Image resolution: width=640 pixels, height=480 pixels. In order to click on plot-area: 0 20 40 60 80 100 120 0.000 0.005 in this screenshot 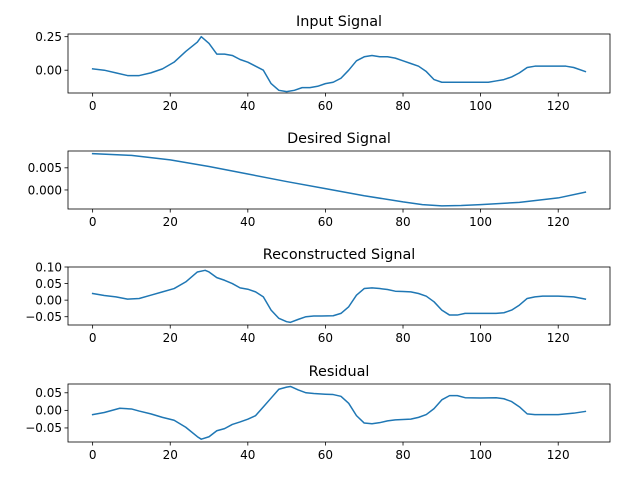, I will do `click(319, 189)`.